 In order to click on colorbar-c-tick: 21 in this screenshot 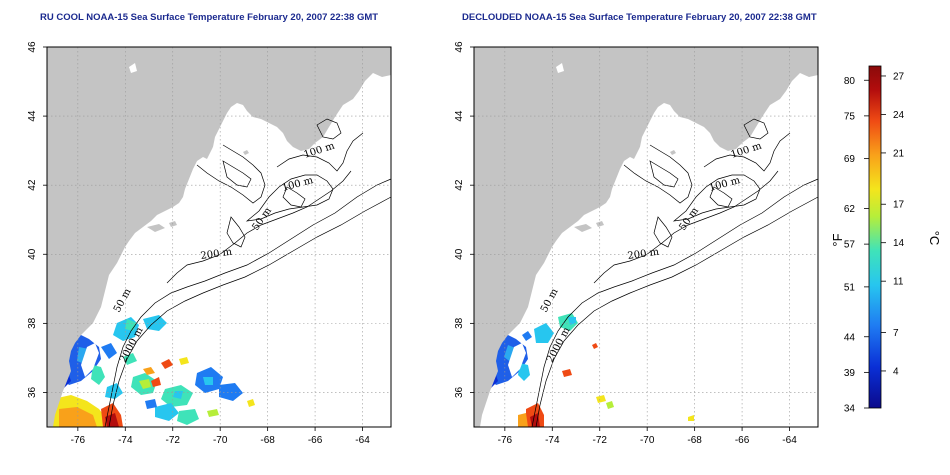, I will do `click(899, 153)`.